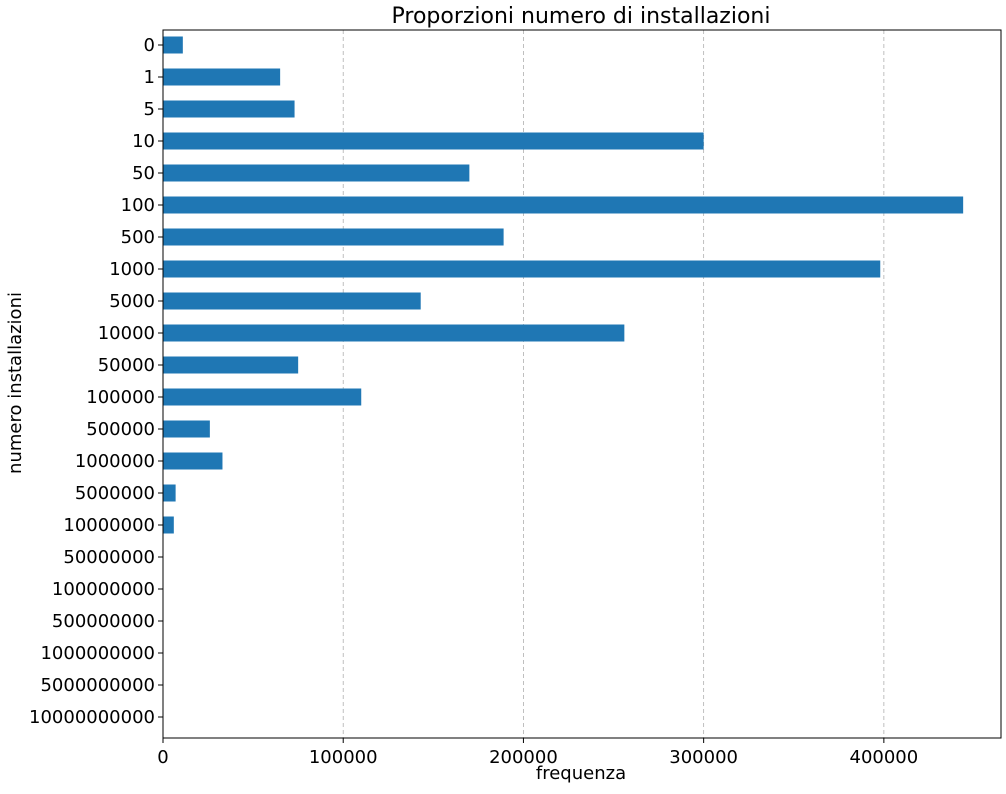 The height and width of the screenshot is (794, 1006). Describe the element at coordinates (149, 45) in the screenshot. I see `y-tick-label: 0` at that location.